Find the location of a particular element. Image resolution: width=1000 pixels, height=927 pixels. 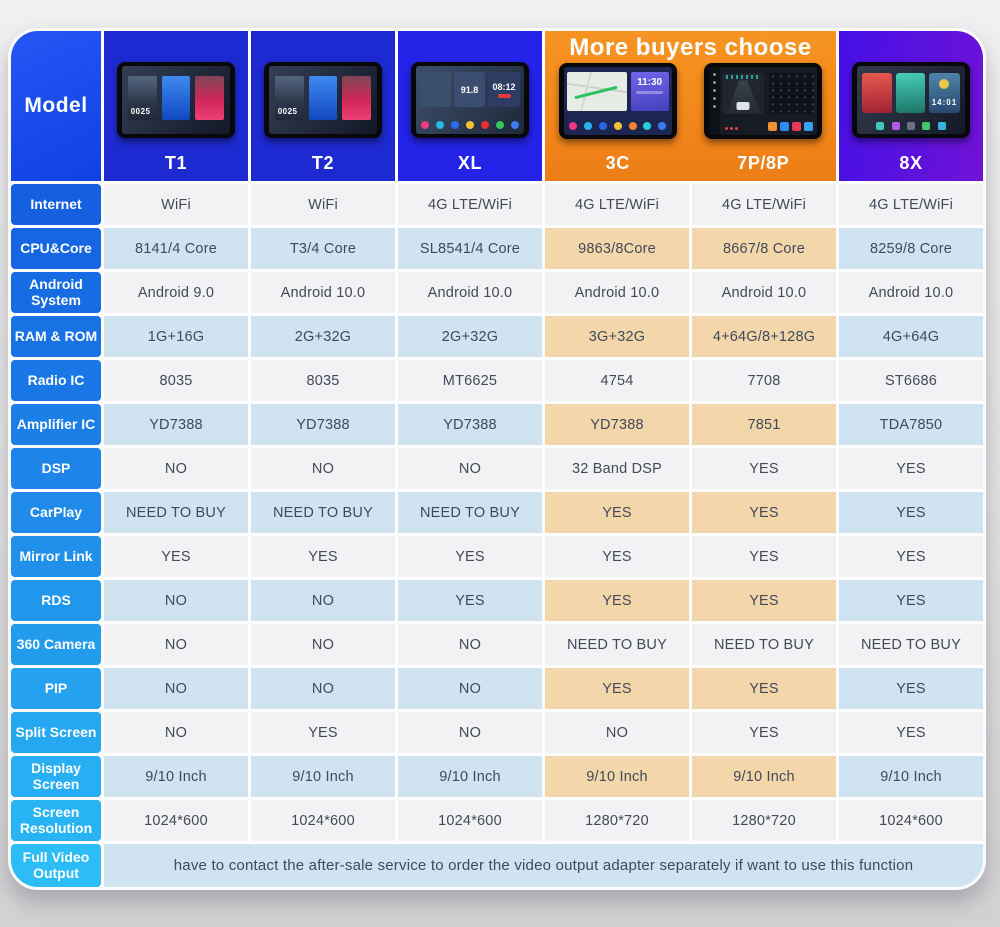

clock-tile: 08:12 is located at coordinates (504, 90).